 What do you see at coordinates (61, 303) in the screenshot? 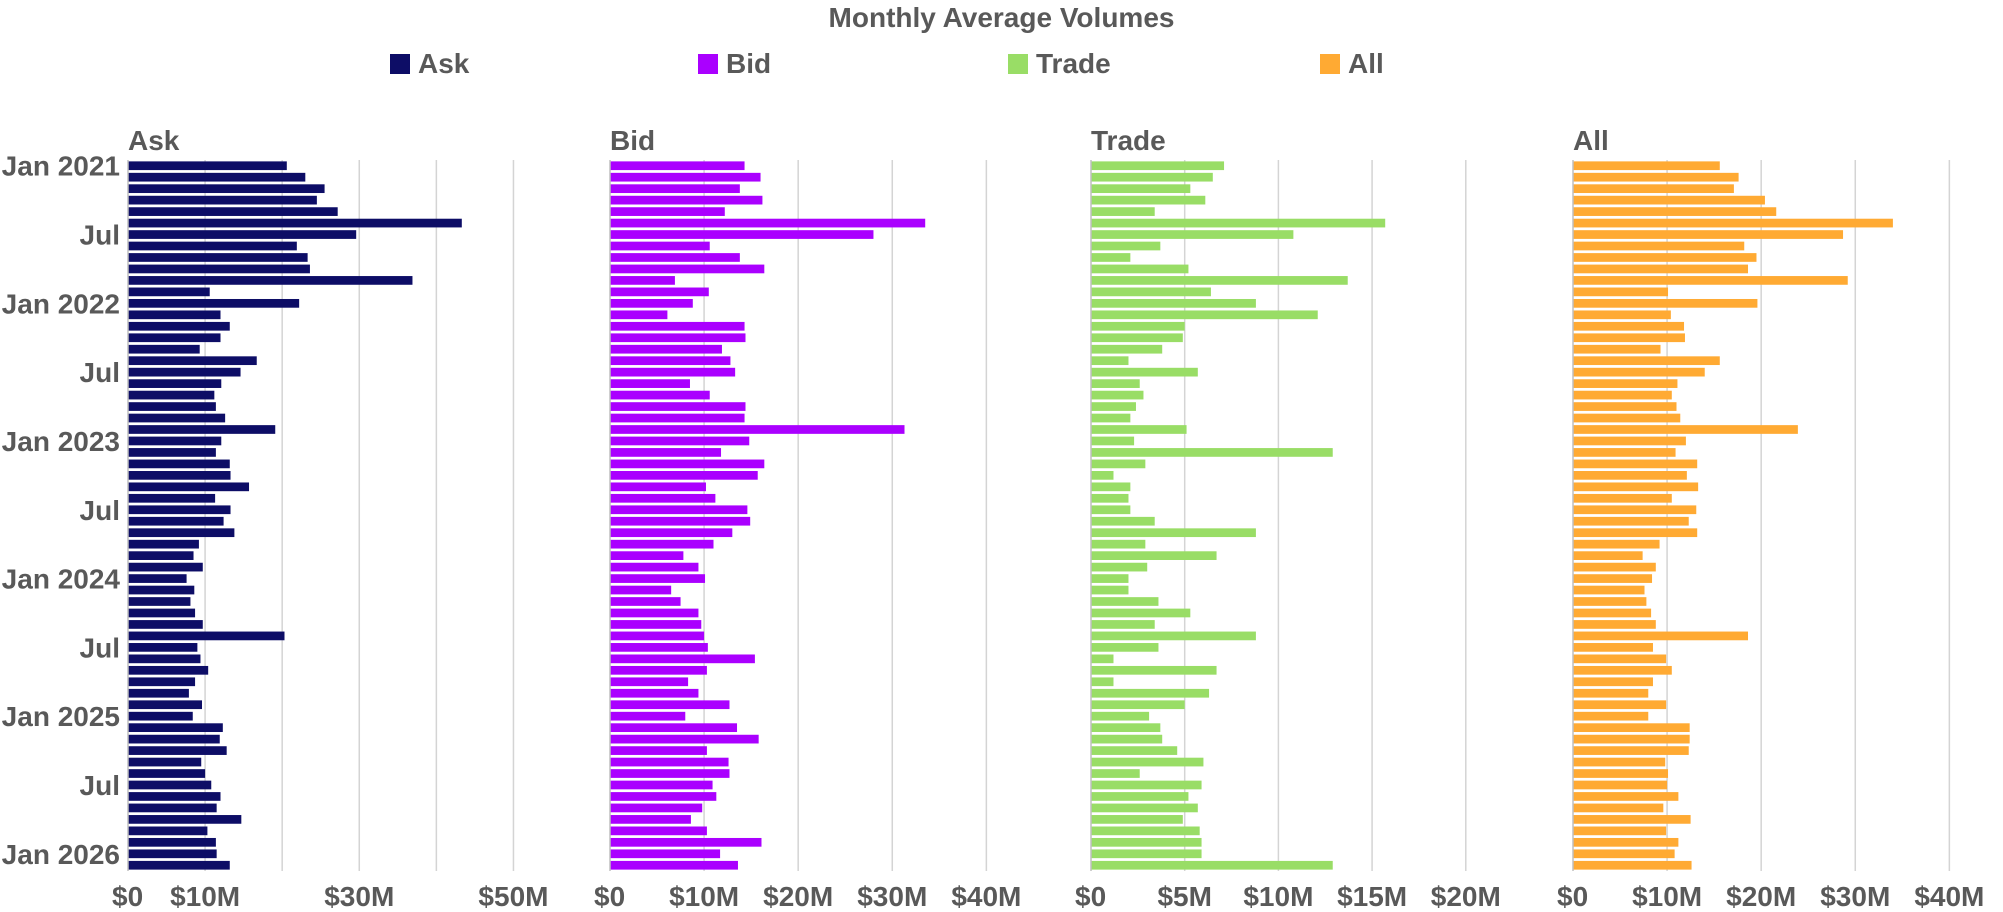
I see `y-tick-label: Jan 2022` at bounding box center [61, 303].